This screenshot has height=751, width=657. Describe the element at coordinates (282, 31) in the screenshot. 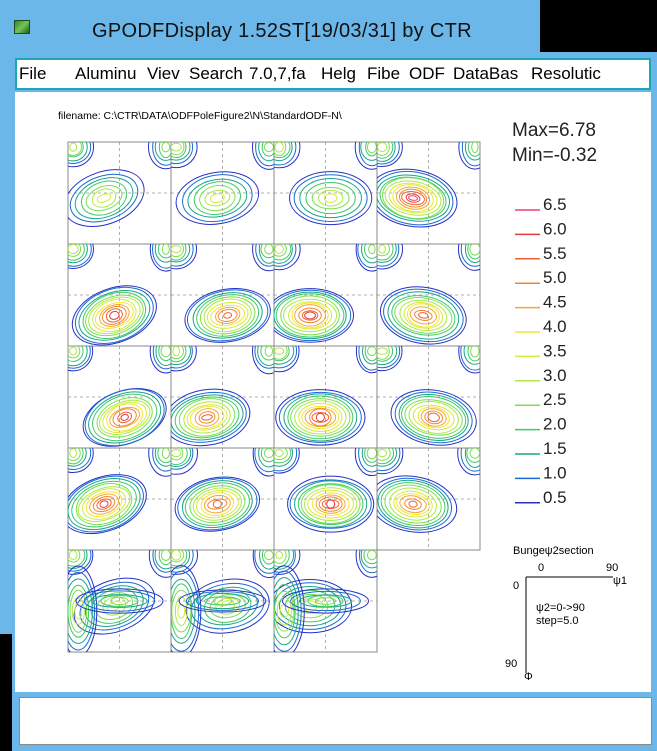

I see `window-title: GPODFDisplay 1.52ST[19/03/31] by CTR` at that location.